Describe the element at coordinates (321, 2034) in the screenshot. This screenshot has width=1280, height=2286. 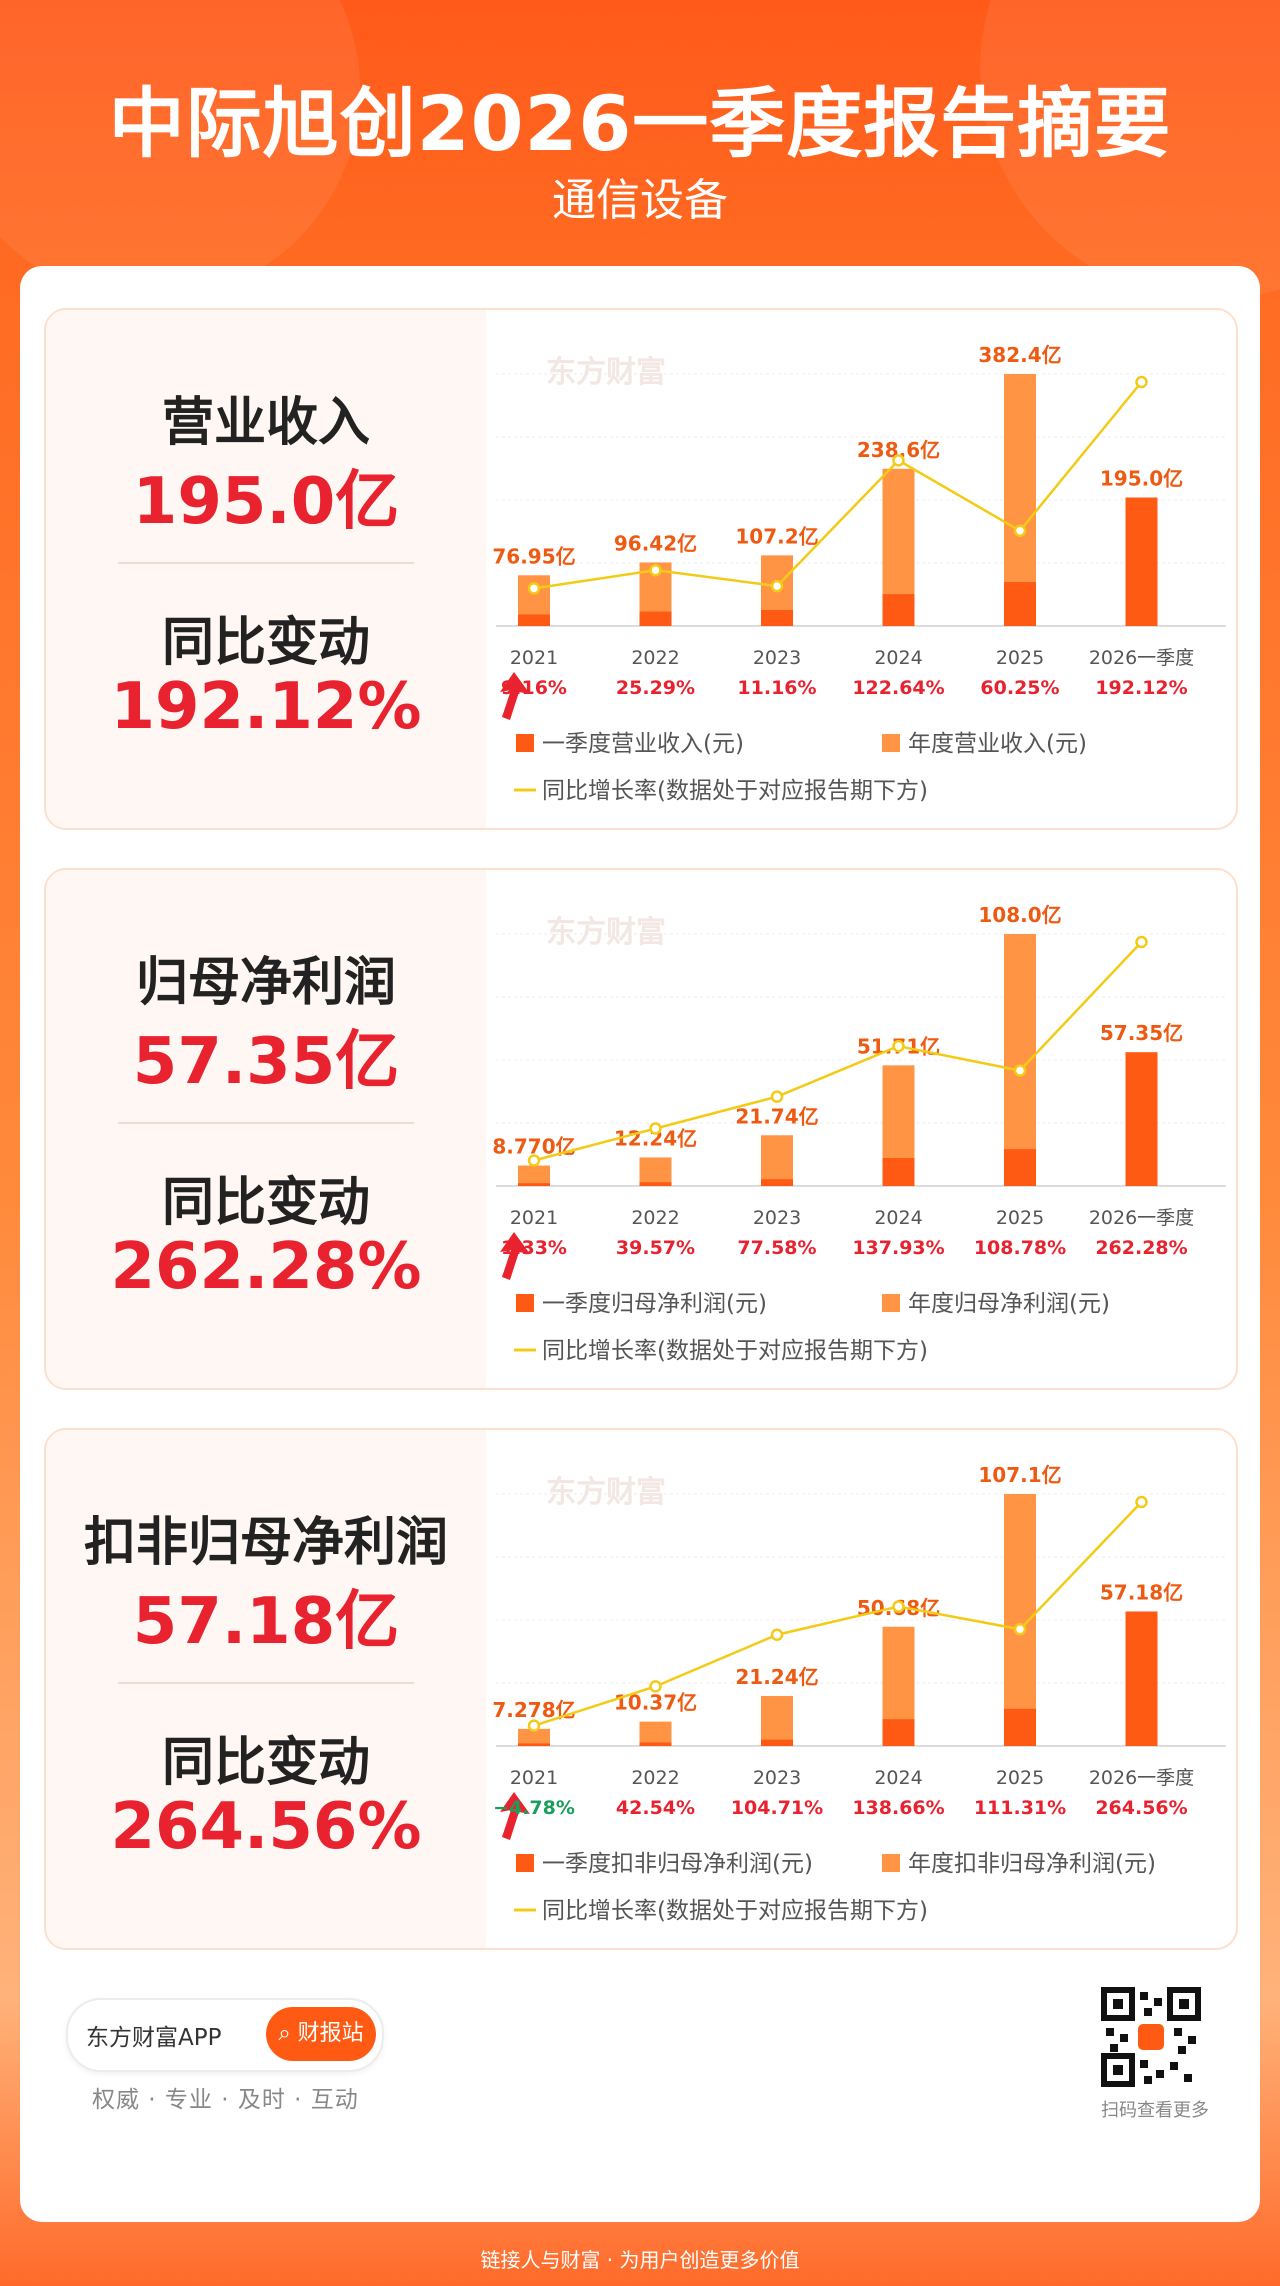
I see `report-station-button: ⌕ 财报站` at that location.